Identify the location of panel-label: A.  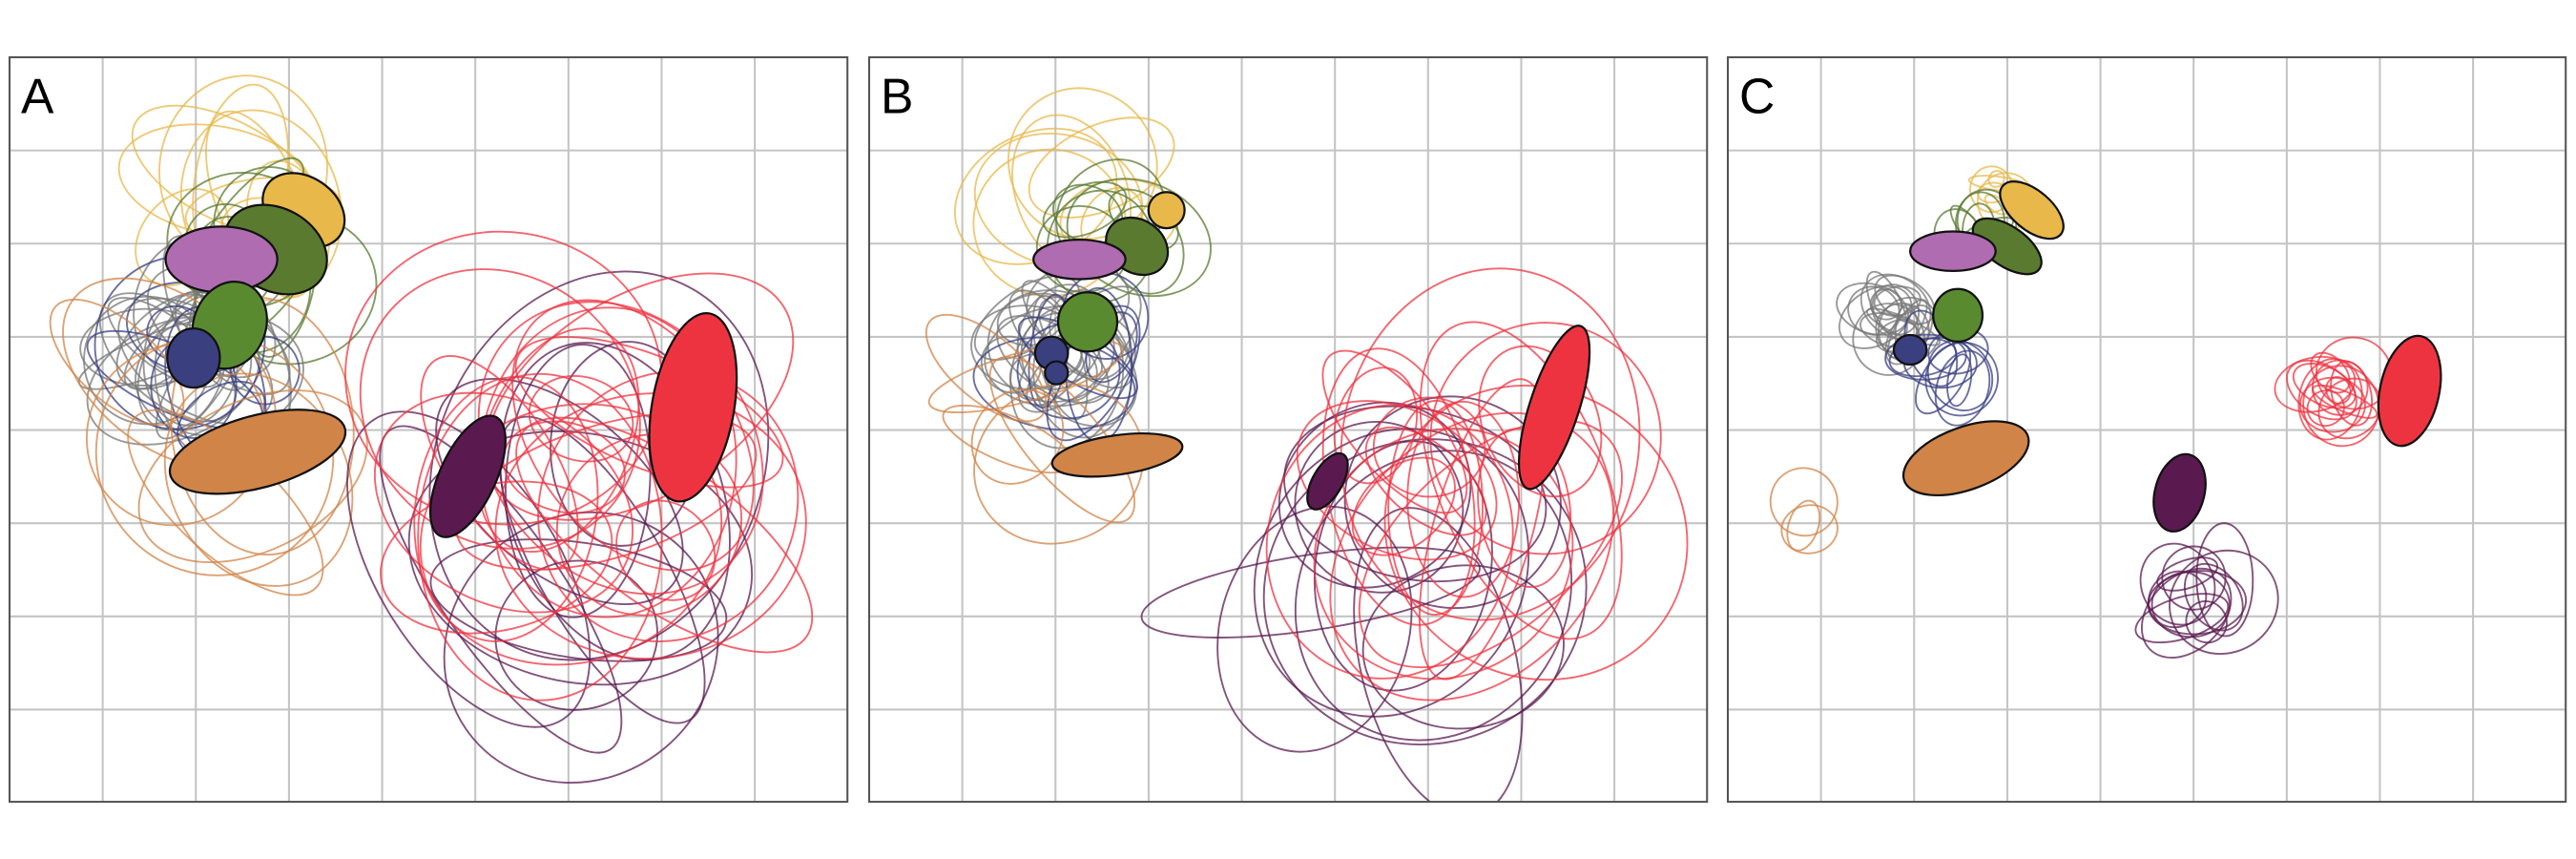
(37, 95).